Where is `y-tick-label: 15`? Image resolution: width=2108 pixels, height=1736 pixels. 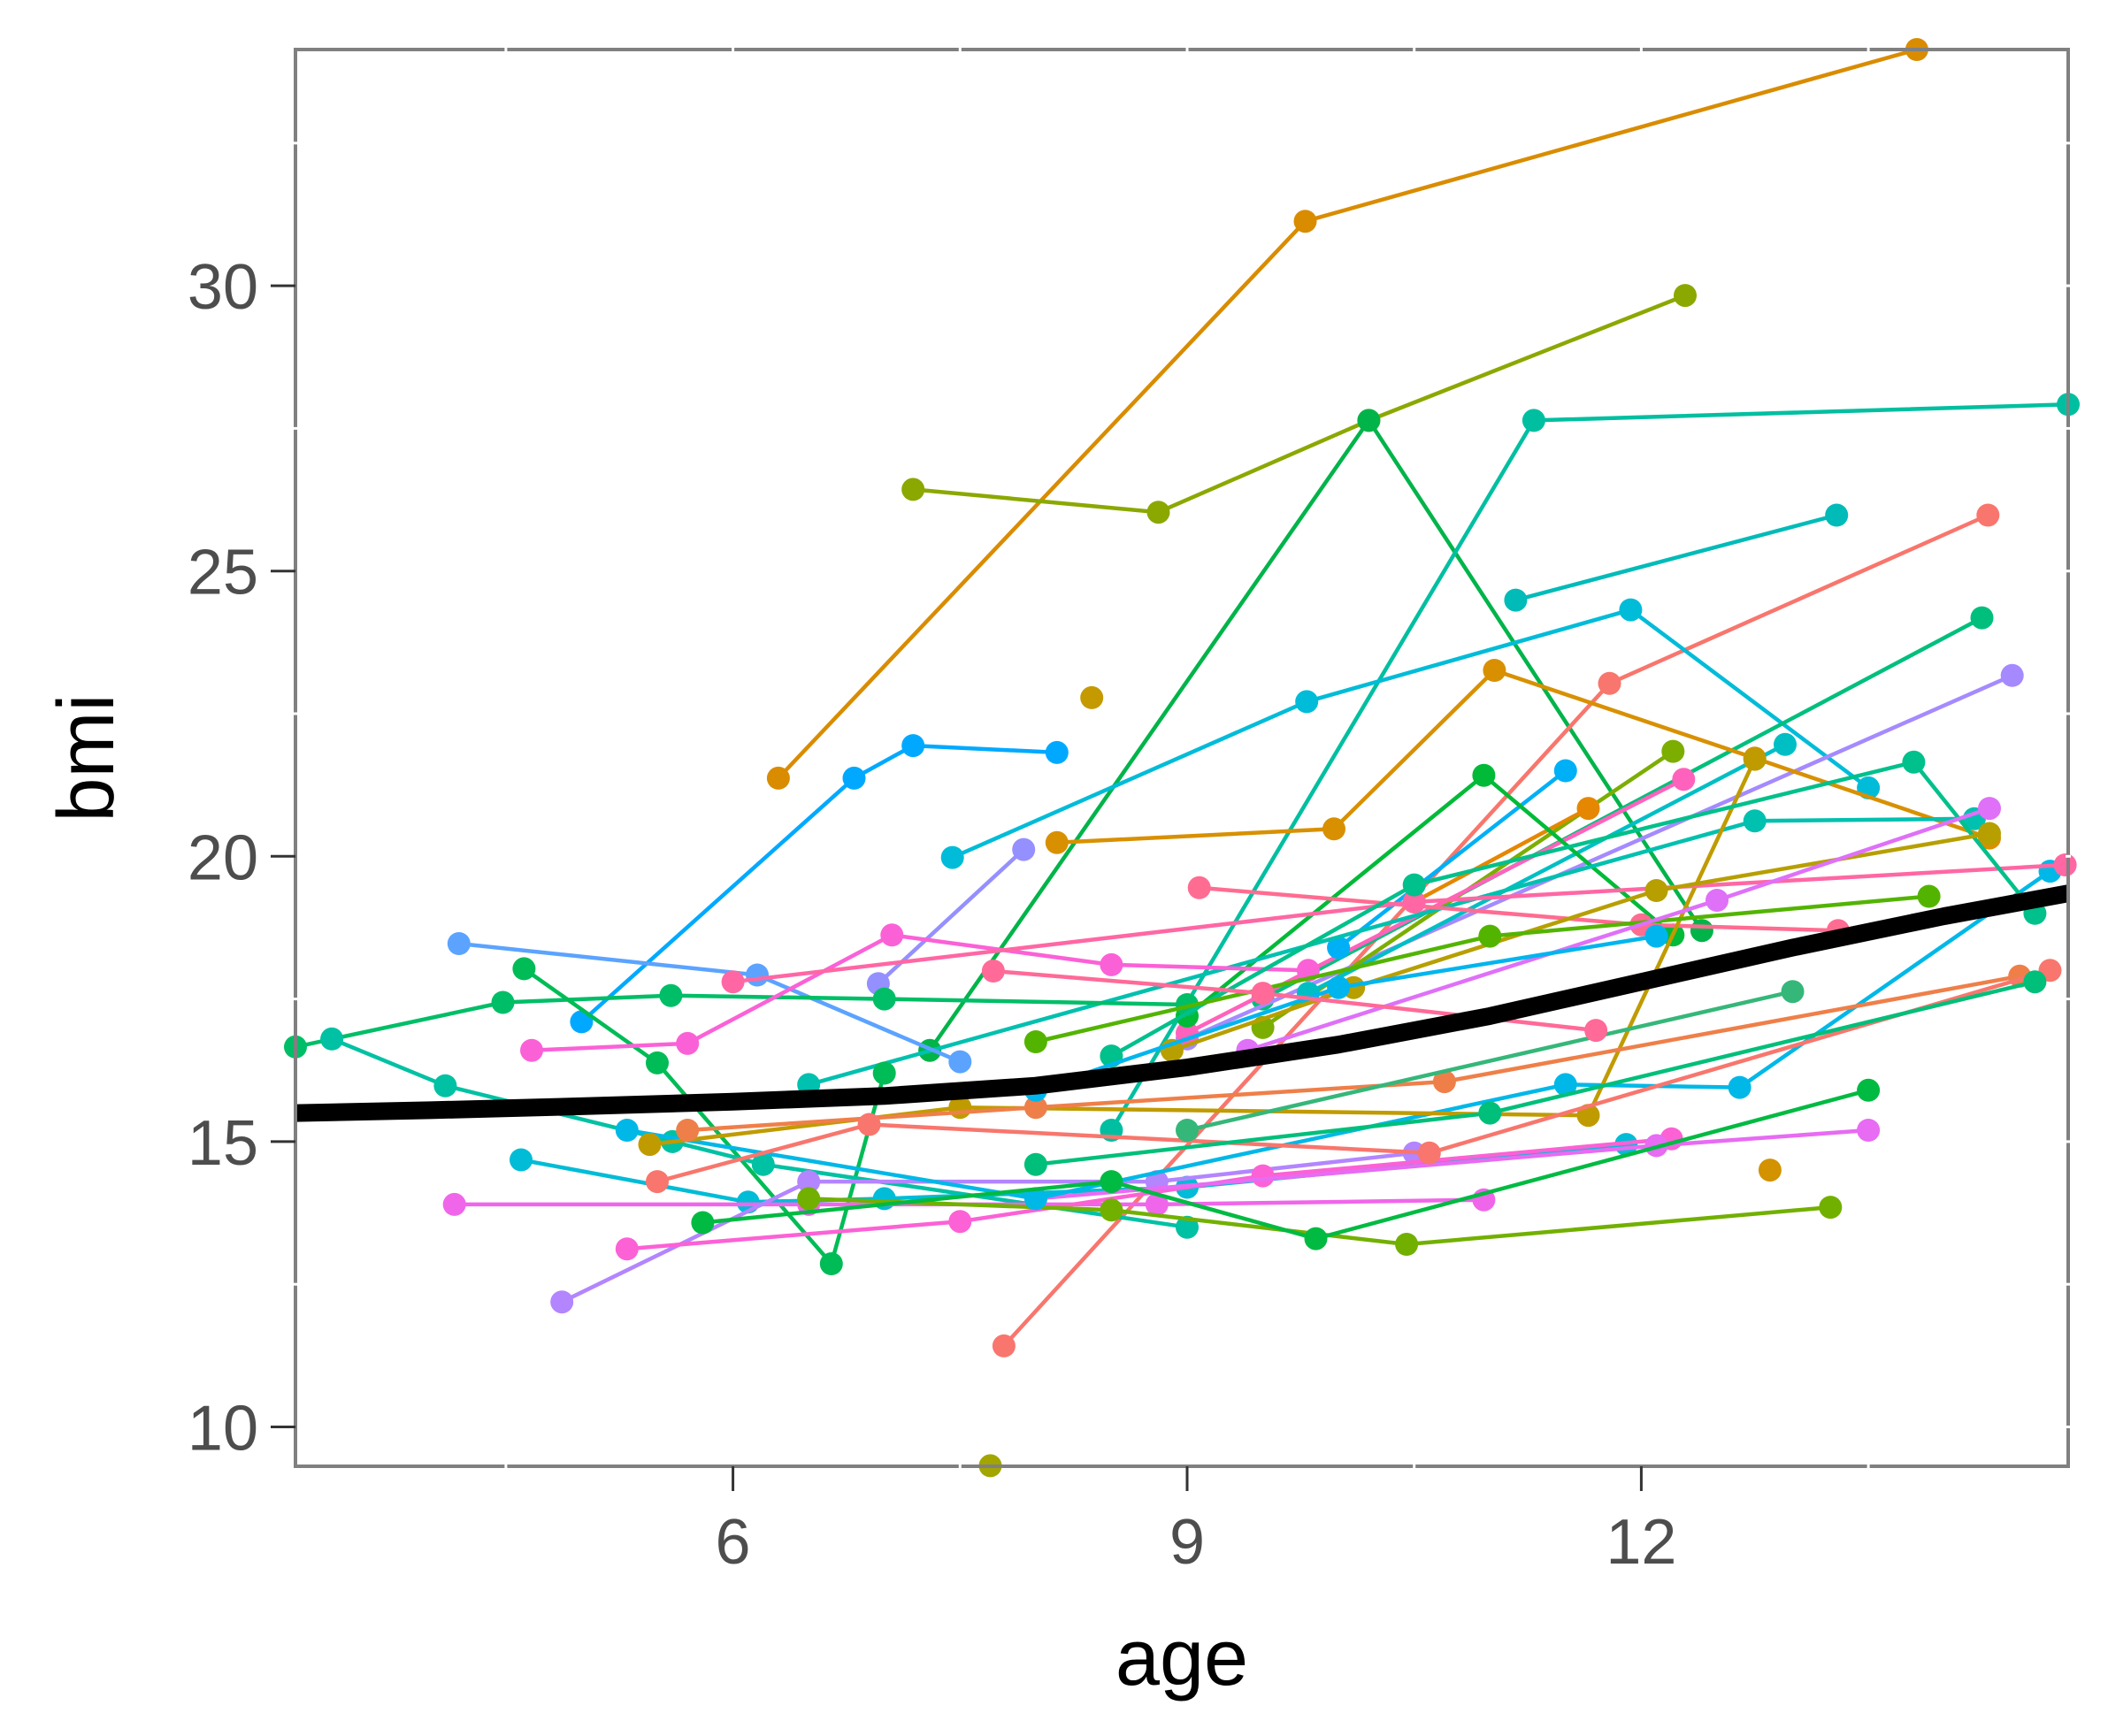
y-tick-label: 15 is located at coordinates (223, 1143).